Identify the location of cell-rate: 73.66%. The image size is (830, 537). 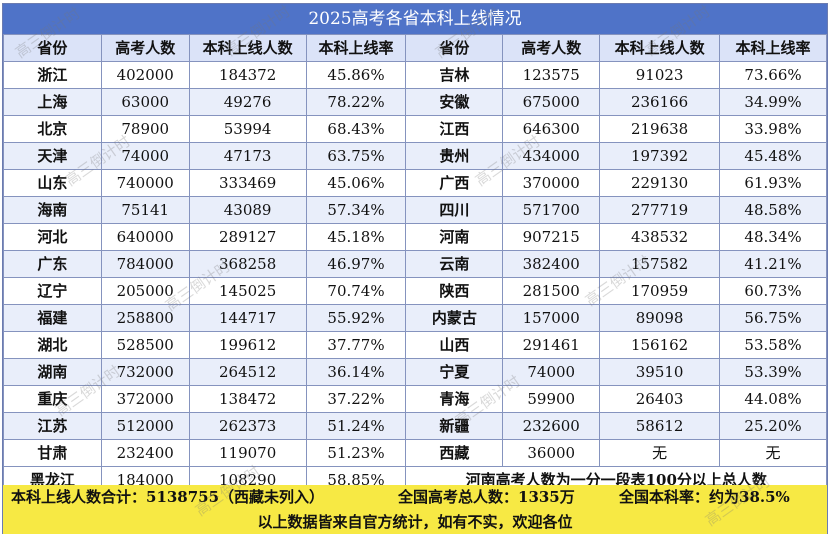
(773, 75).